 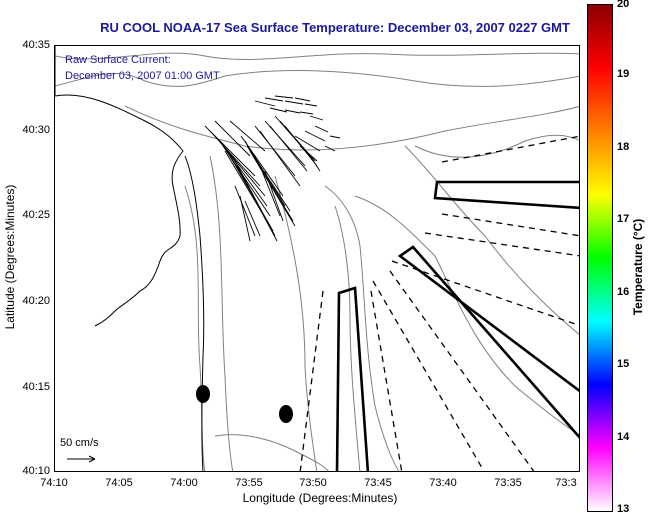 What do you see at coordinates (36, 387) in the screenshot?
I see `y-tick-label: 40:15` at bounding box center [36, 387].